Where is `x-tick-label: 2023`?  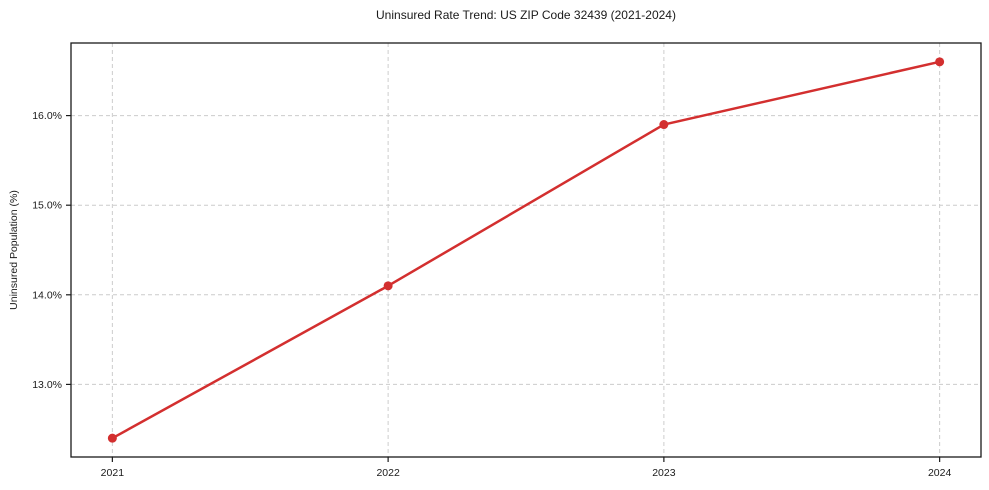 x-tick-label: 2023 is located at coordinates (664, 473).